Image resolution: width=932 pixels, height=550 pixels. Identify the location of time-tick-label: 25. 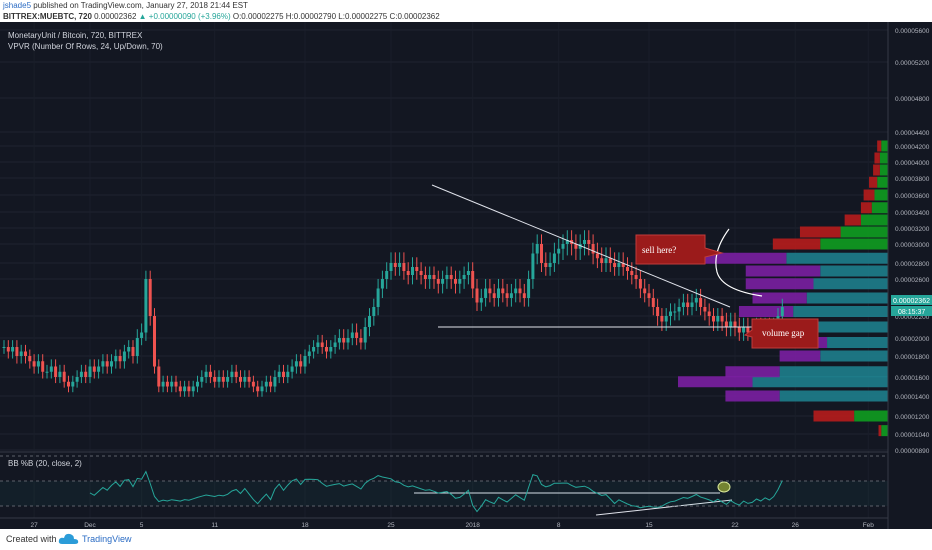
(391, 525).